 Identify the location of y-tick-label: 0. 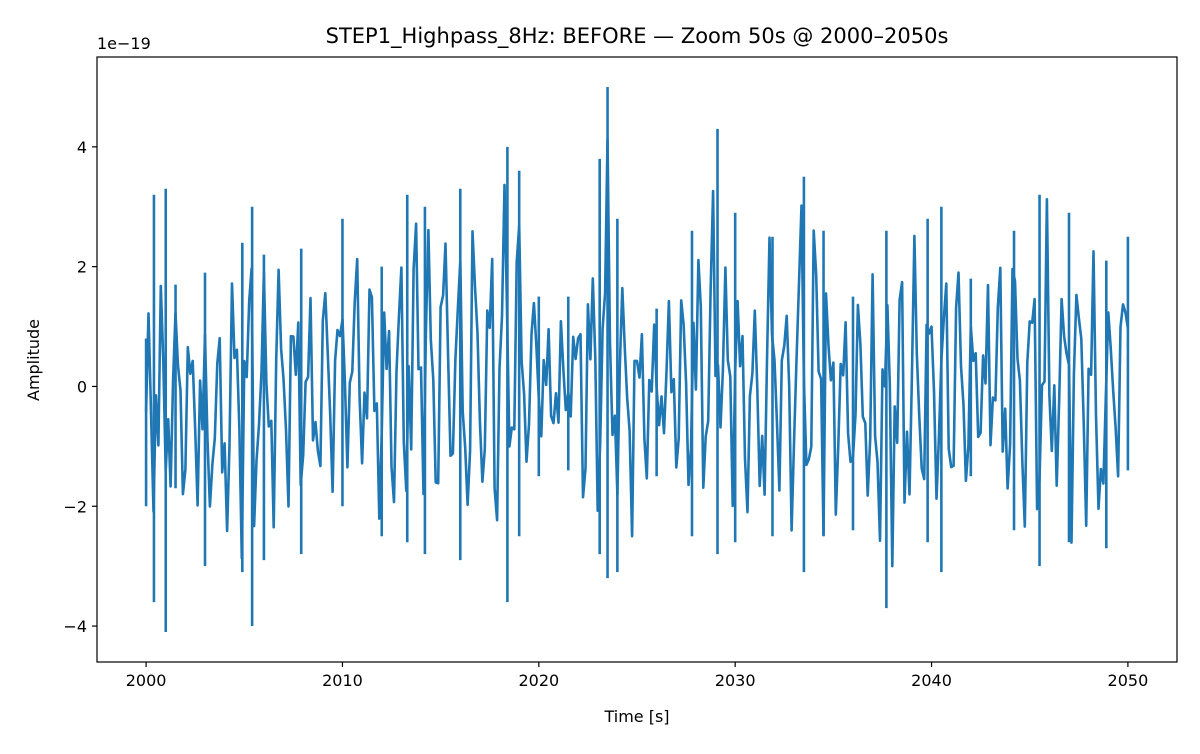
(82, 386).